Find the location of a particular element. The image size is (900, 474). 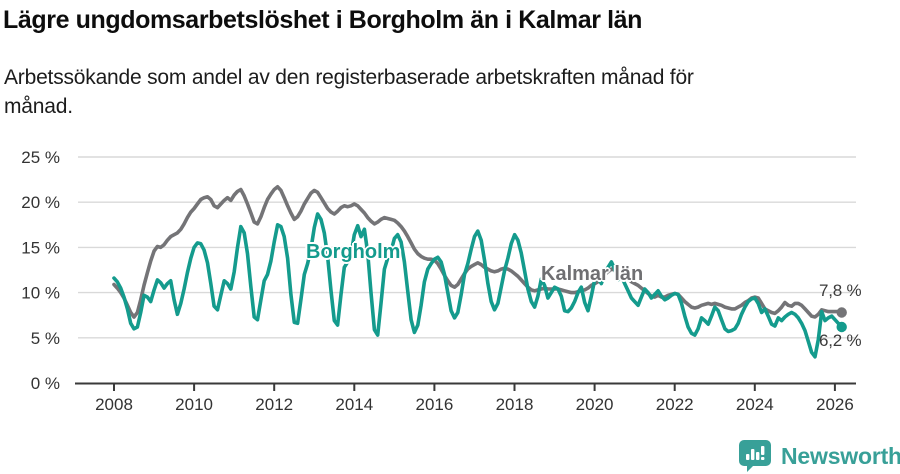

y-tick-label: 5 % is located at coordinates (45, 338).